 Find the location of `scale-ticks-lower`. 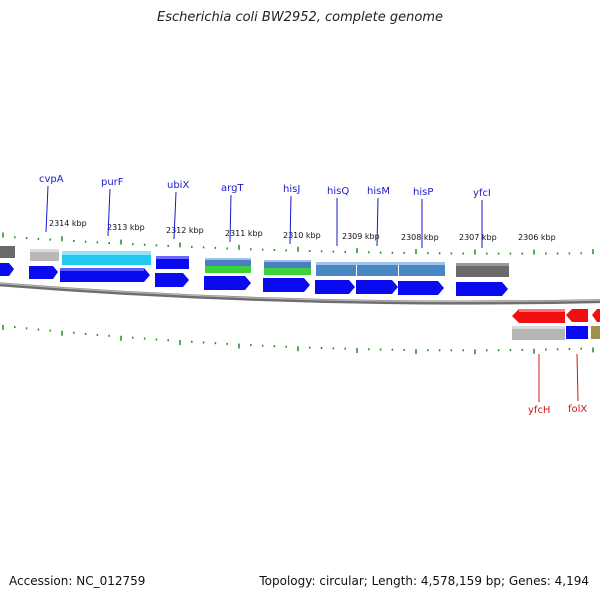

scale-ticks-lower is located at coordinates (298, 339).